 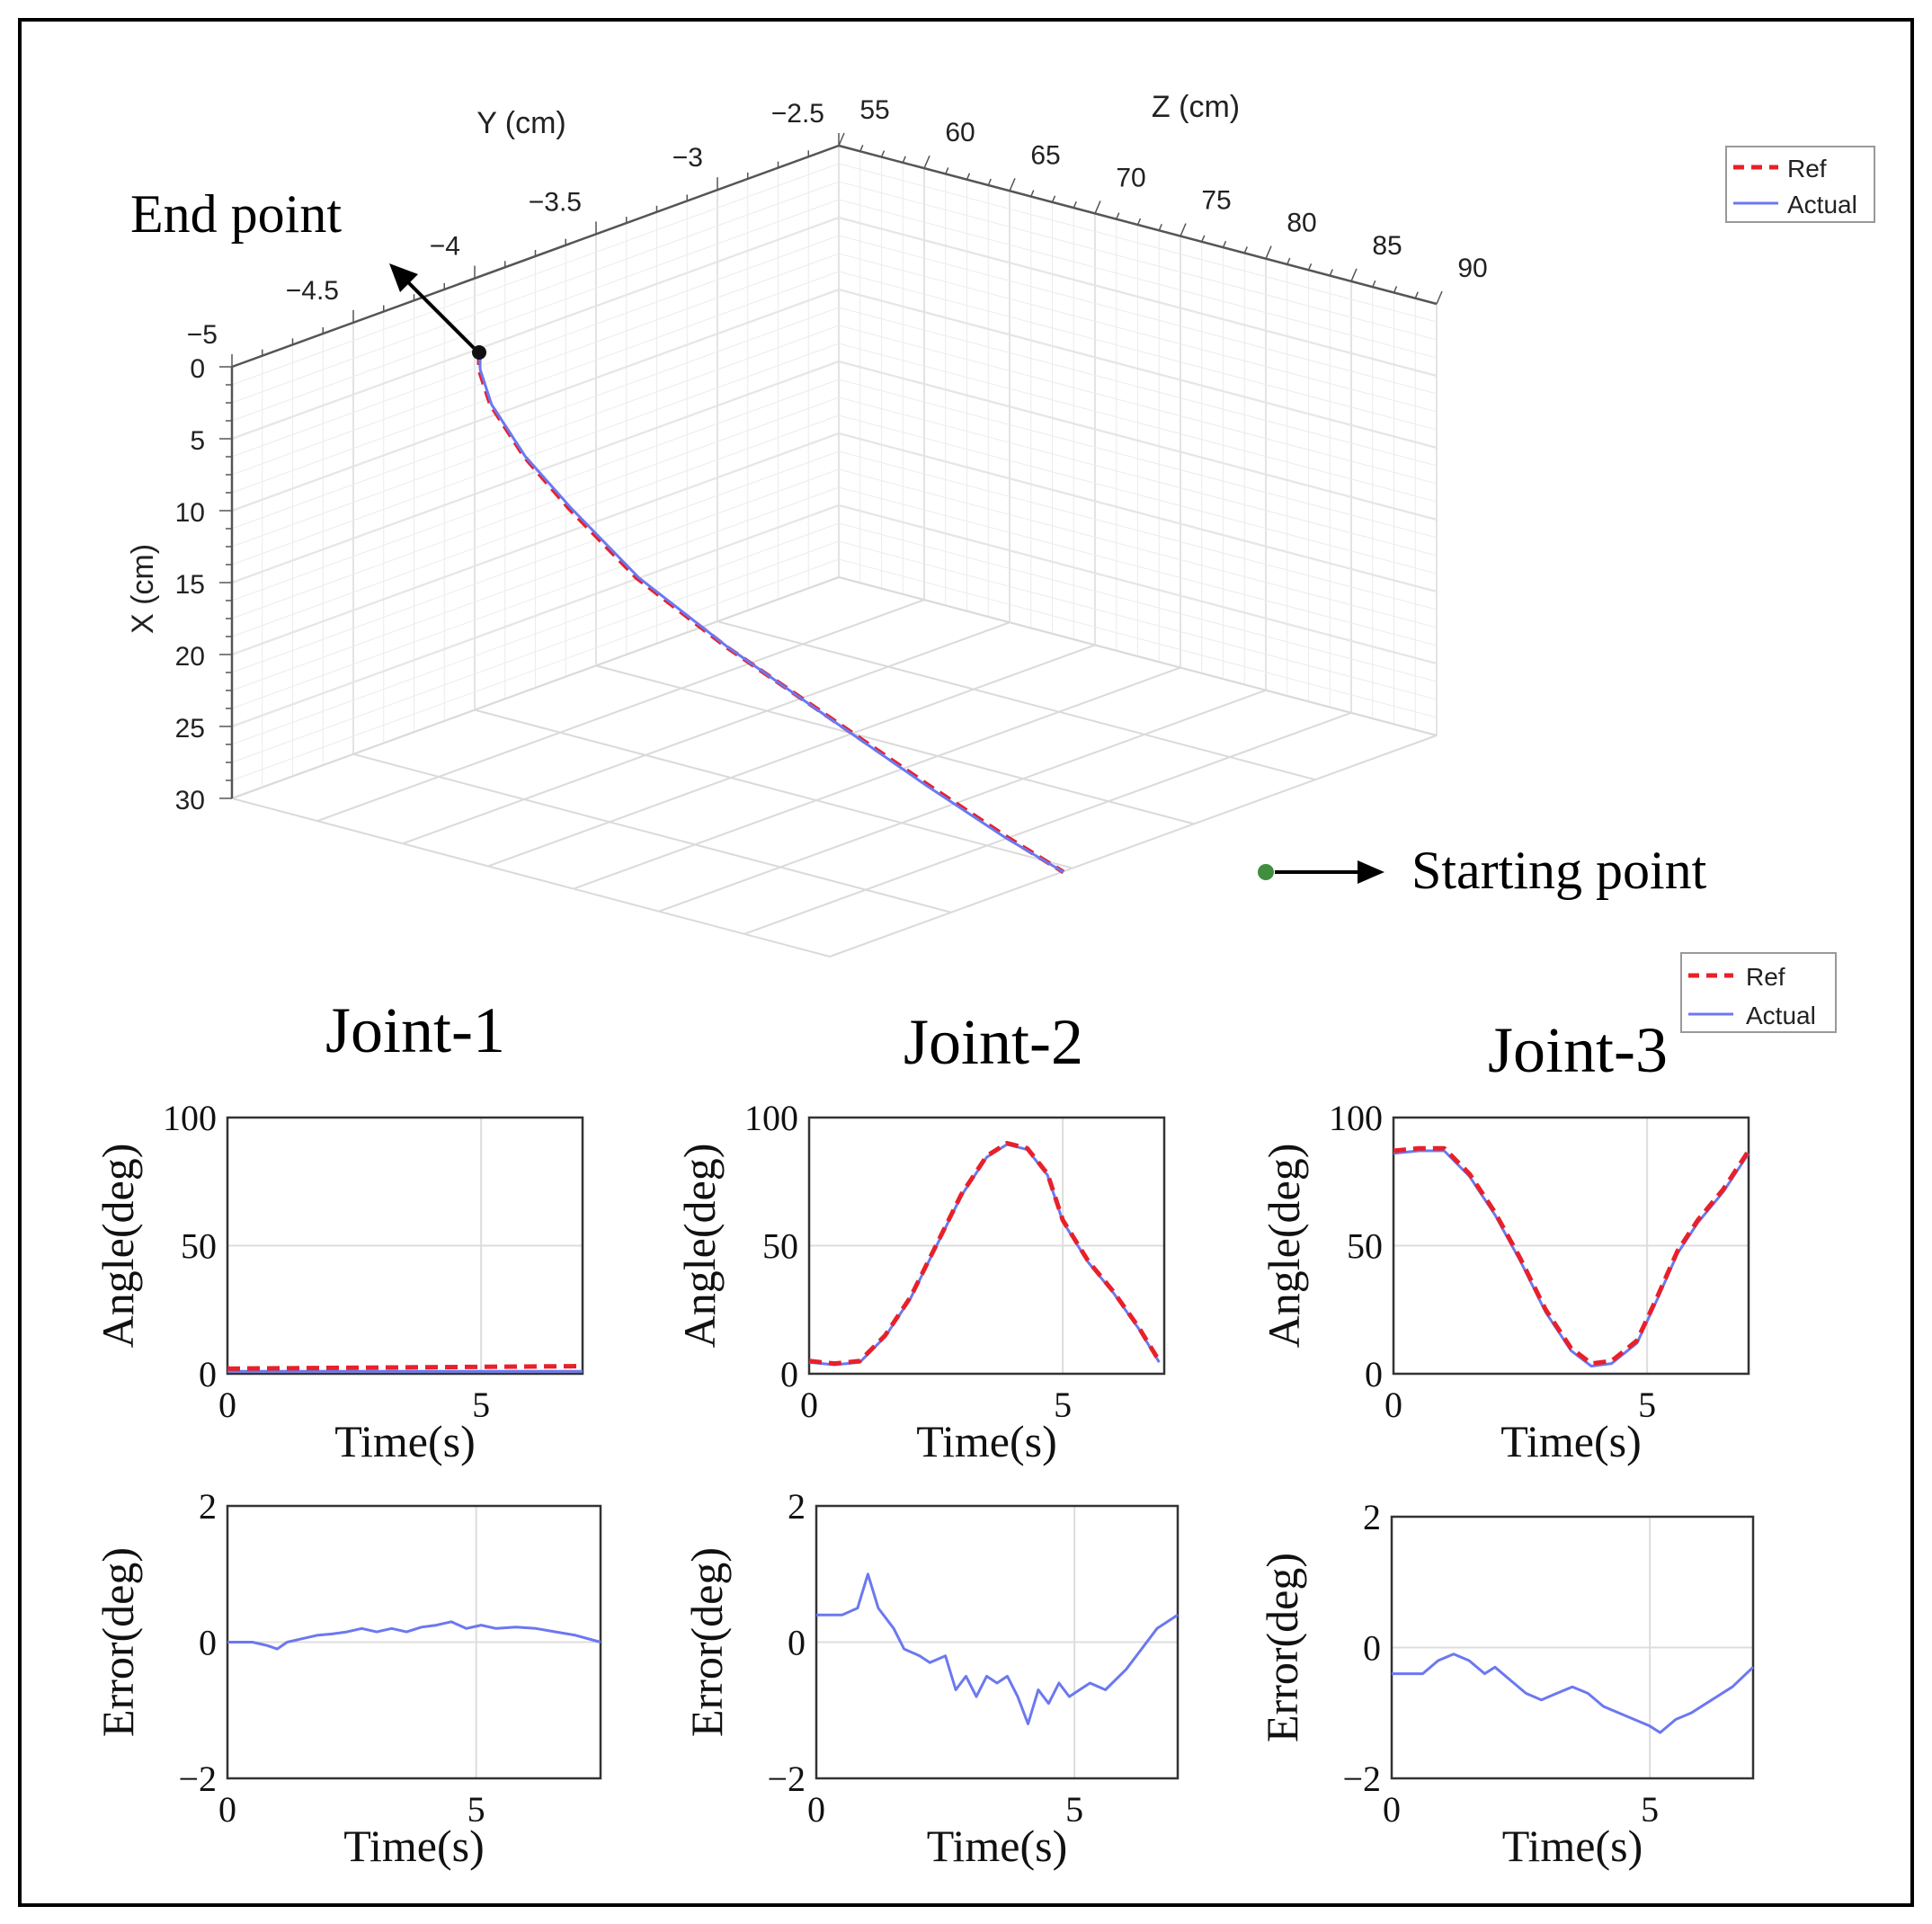 I want to click on start-point-label: Starting point, so click(x=1559, y=870).